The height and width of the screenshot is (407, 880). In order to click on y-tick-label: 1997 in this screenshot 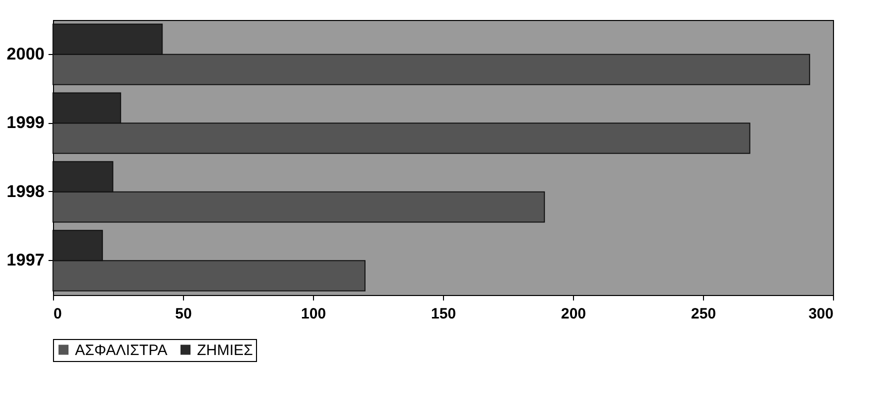, I will do `click(25, 260)`.